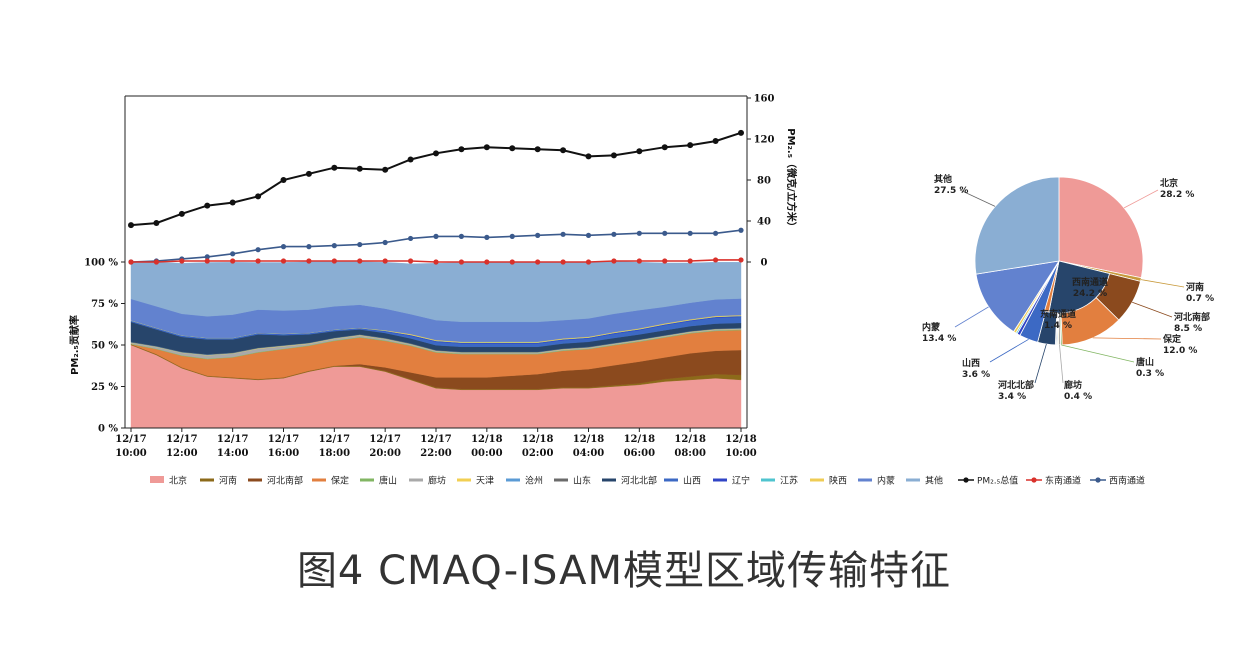 The image size is (1248, 650). Describe the element at coordinates (939, 339) in the screenshot. I see `pie-label-value-14: 13.4 %` at that location.